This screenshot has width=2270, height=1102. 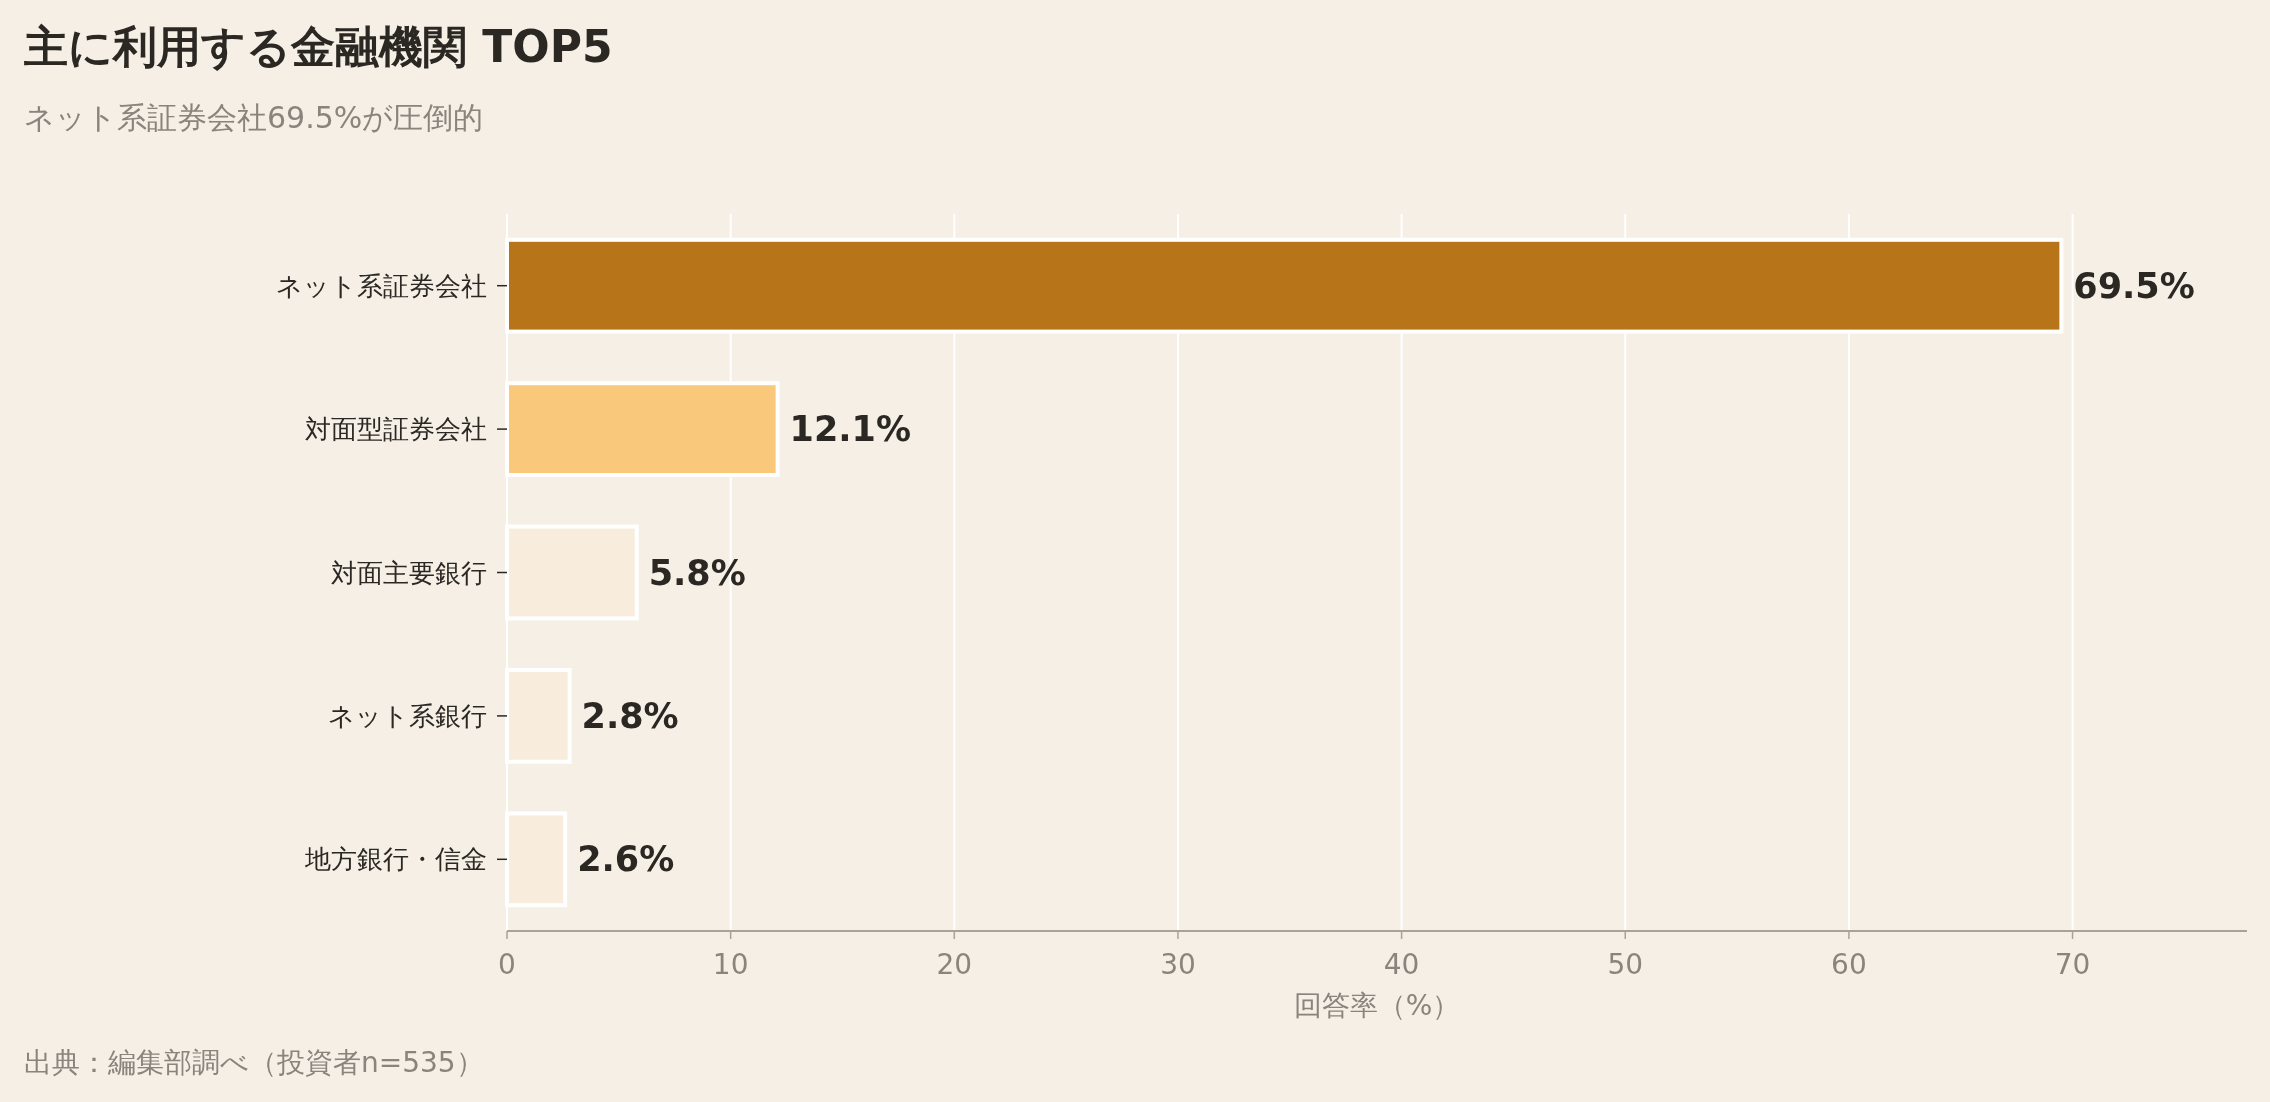 I want to click on data-label: 2.6%, so click(x=626, y=859).